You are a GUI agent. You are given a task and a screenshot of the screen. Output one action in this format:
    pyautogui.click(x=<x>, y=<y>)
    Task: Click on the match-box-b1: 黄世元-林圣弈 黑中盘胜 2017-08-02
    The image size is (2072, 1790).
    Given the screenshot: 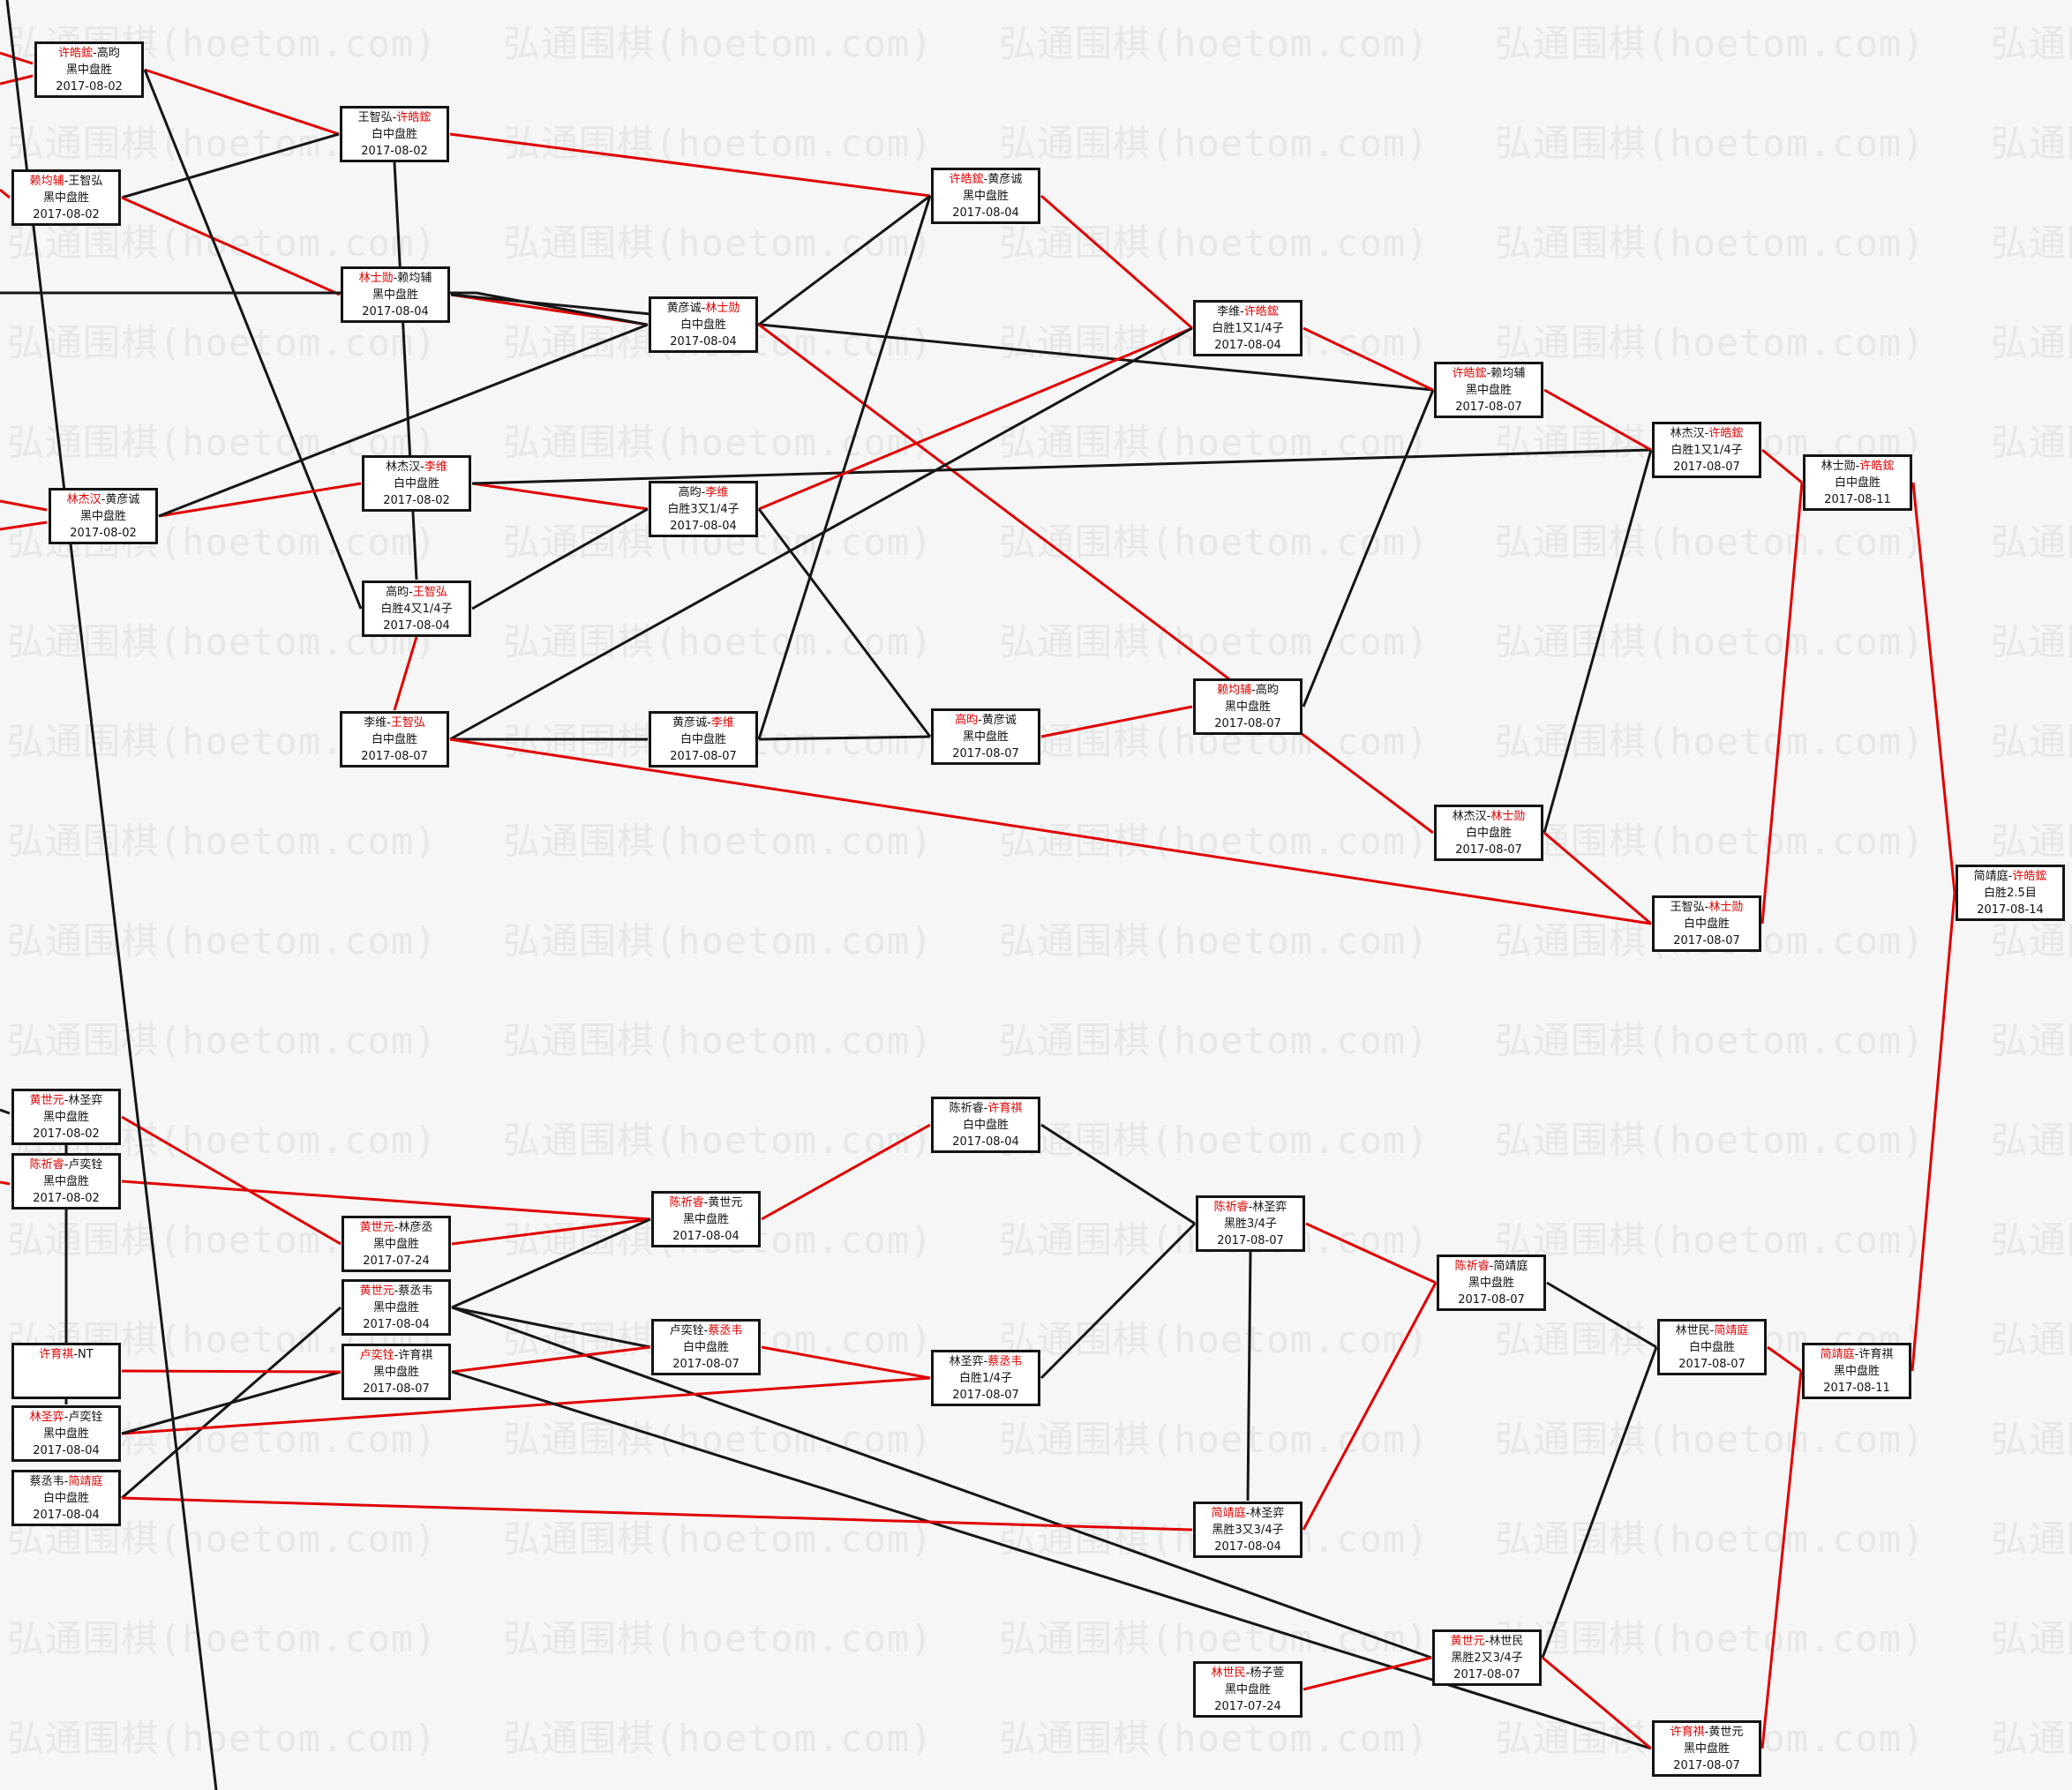 What is the action you would take?
    pyautogui.click(x=66, y=1117)
    